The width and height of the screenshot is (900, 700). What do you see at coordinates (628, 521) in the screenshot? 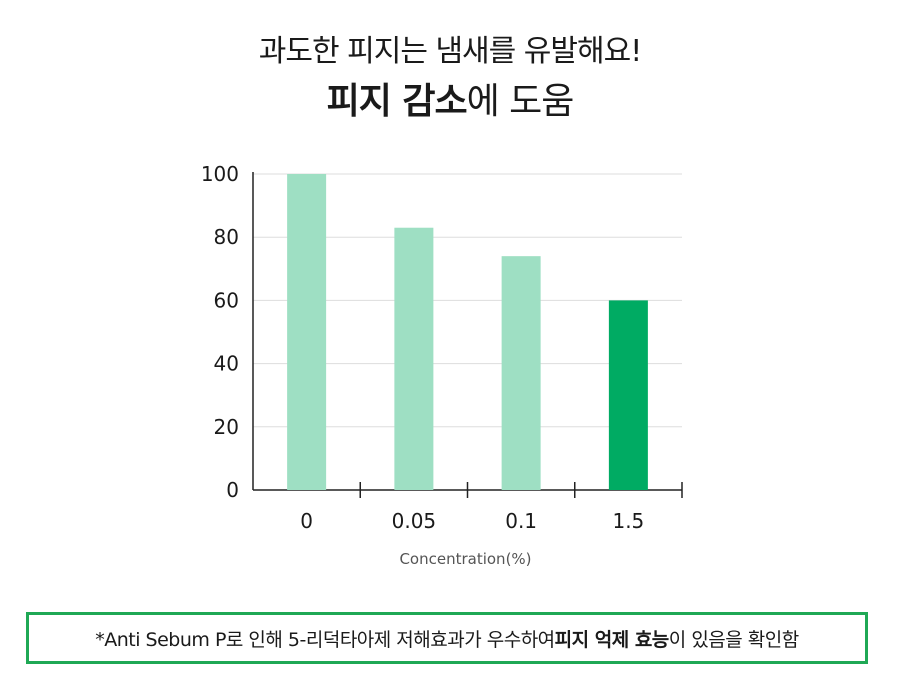
I see `x-tick-label: 1.5` at bounding box center [628, 521].